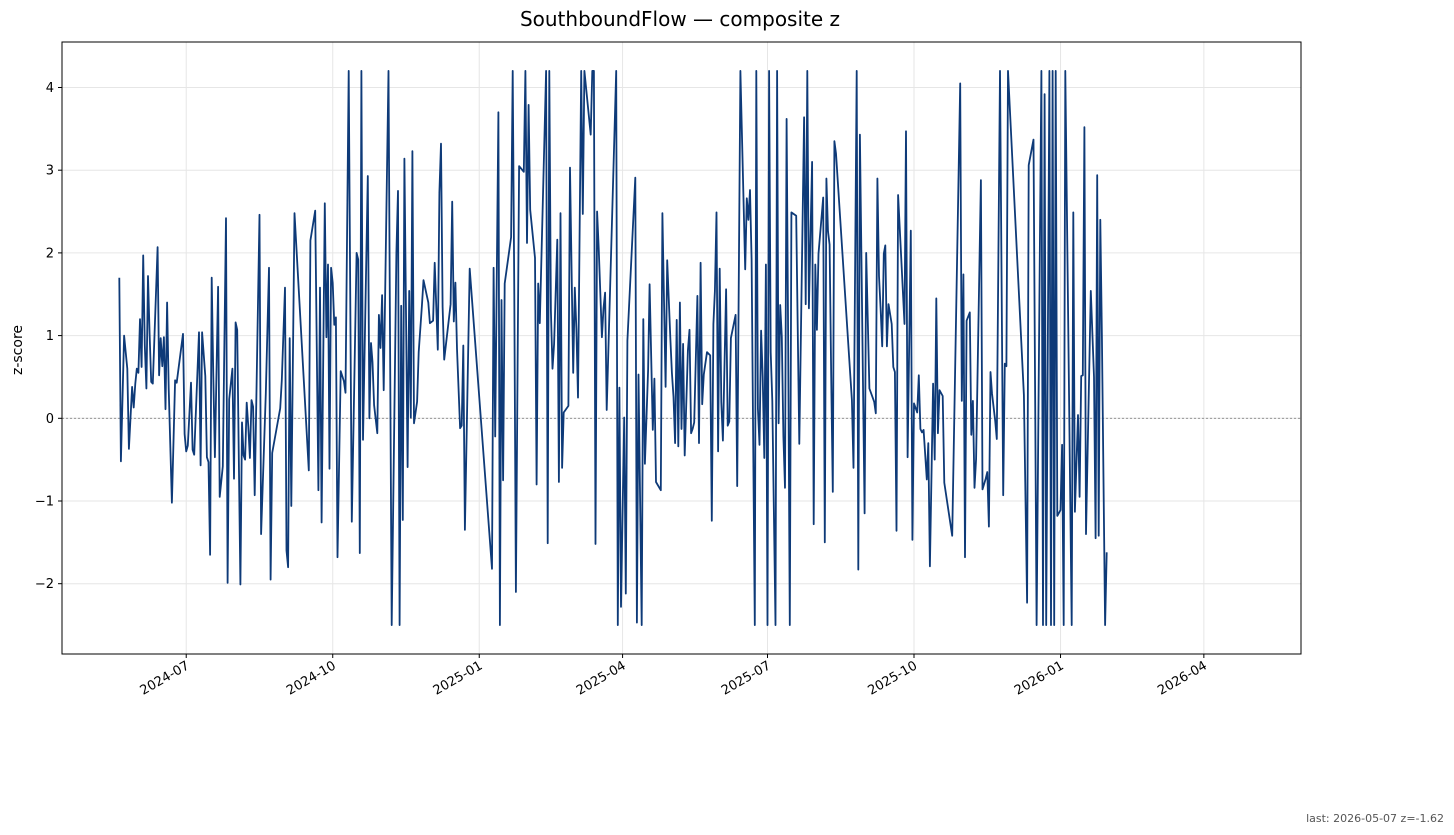 Image resolution: width=1454 pixels, height=835 pixels. Describe the element at coordinates (1039, 678) in the screenshot. I see `x-tick-label: 2026-01` at that location.